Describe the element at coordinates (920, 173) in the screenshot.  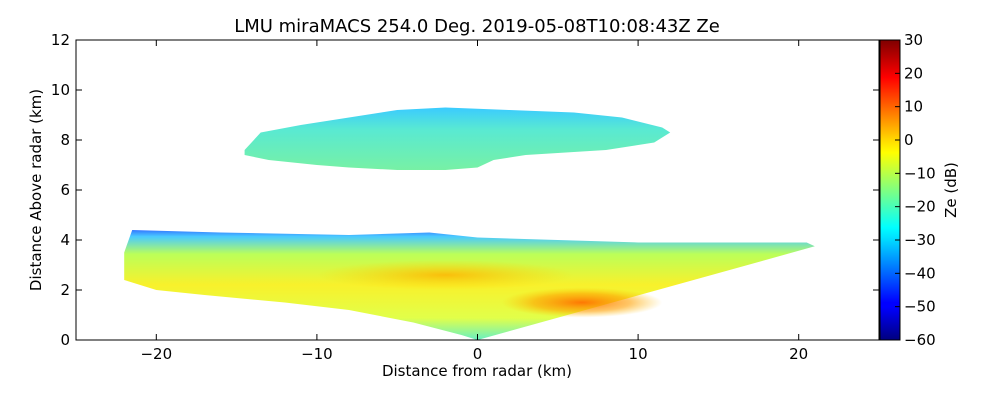
I see `colorbar-tick-label: −10` at that location.